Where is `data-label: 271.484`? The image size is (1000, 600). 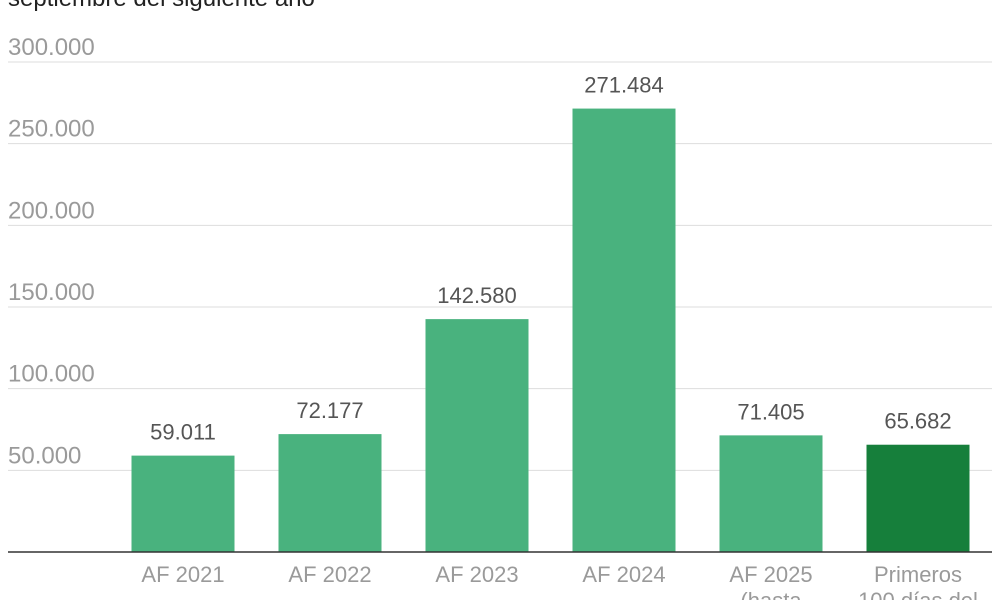
data-label: 271.484 is located at coordinates (624, 85).